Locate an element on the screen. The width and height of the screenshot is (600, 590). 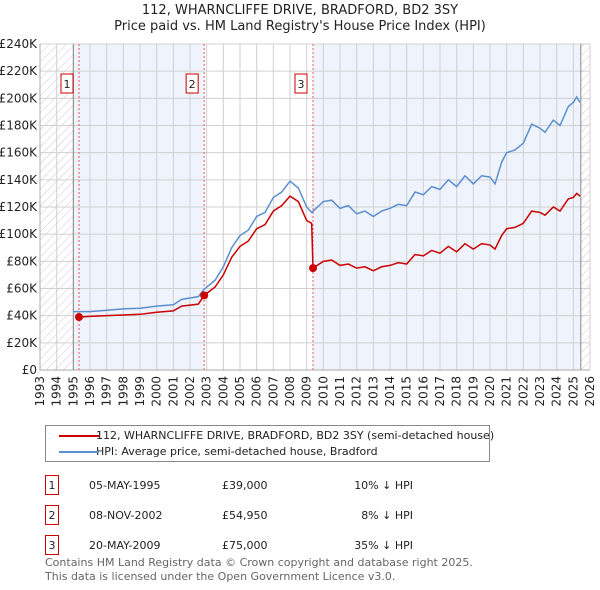
x-tick-label: 2016 is located at coordinates (423, 391).